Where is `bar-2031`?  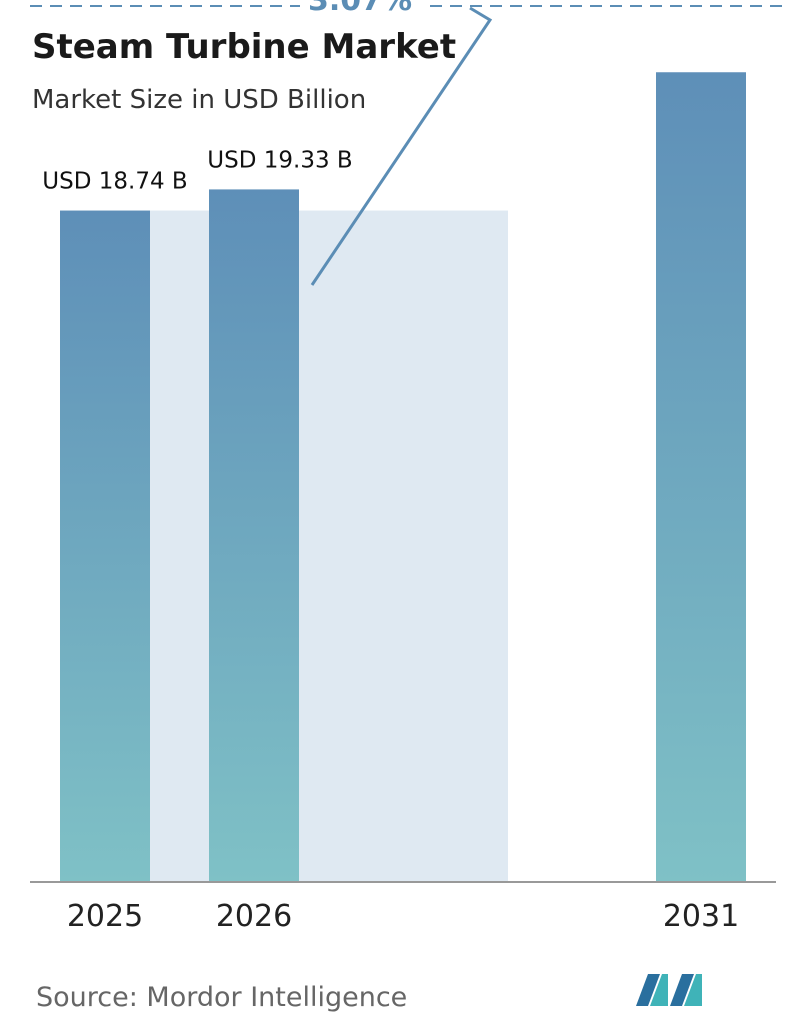
bar-2031 is located at coordinates (701, 477).